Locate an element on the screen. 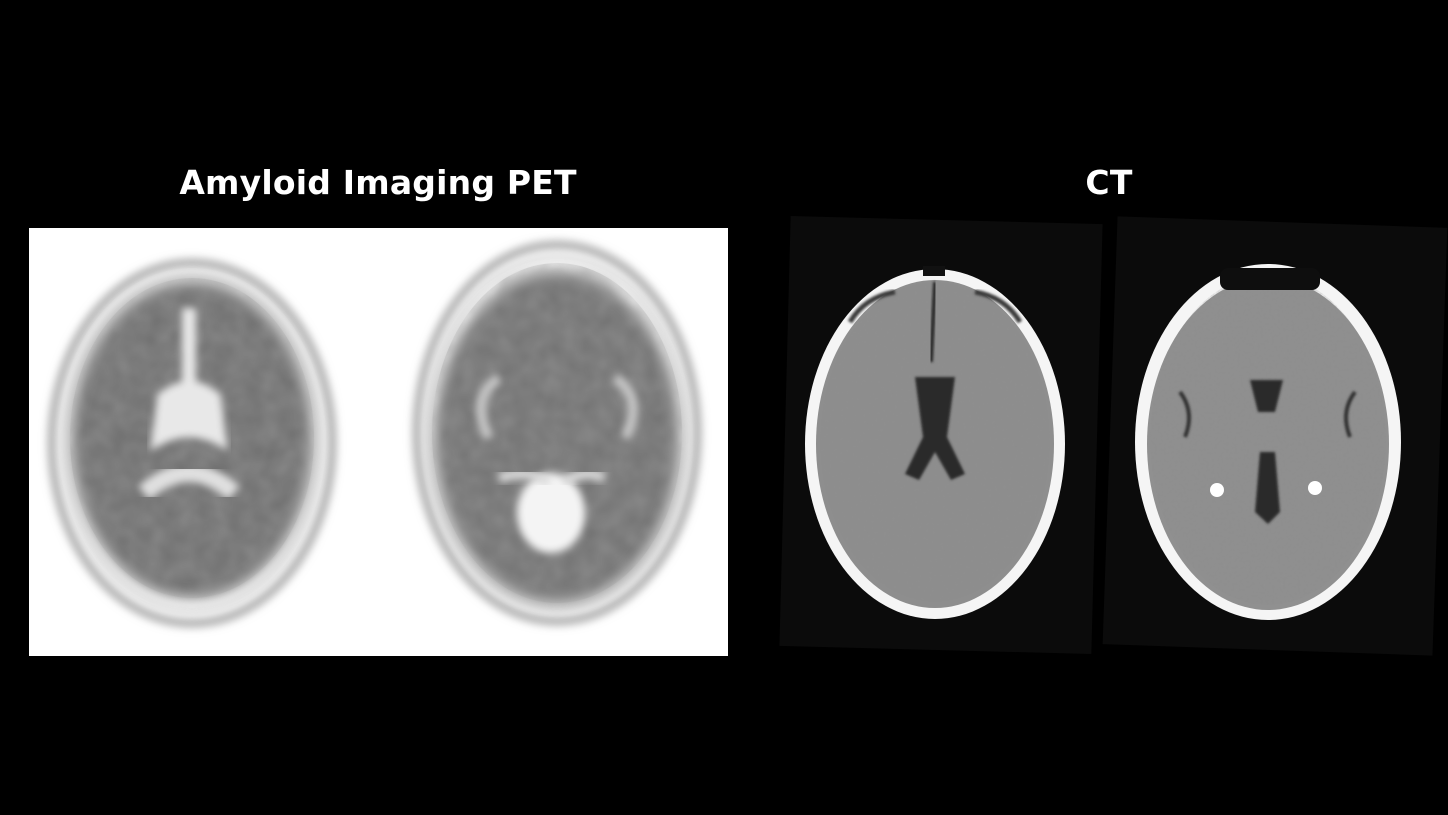 The width and height of the screenshot is (1448, 815). pet-panel-title: Amyloid Imaging PET is located at coordinates (378, 183).